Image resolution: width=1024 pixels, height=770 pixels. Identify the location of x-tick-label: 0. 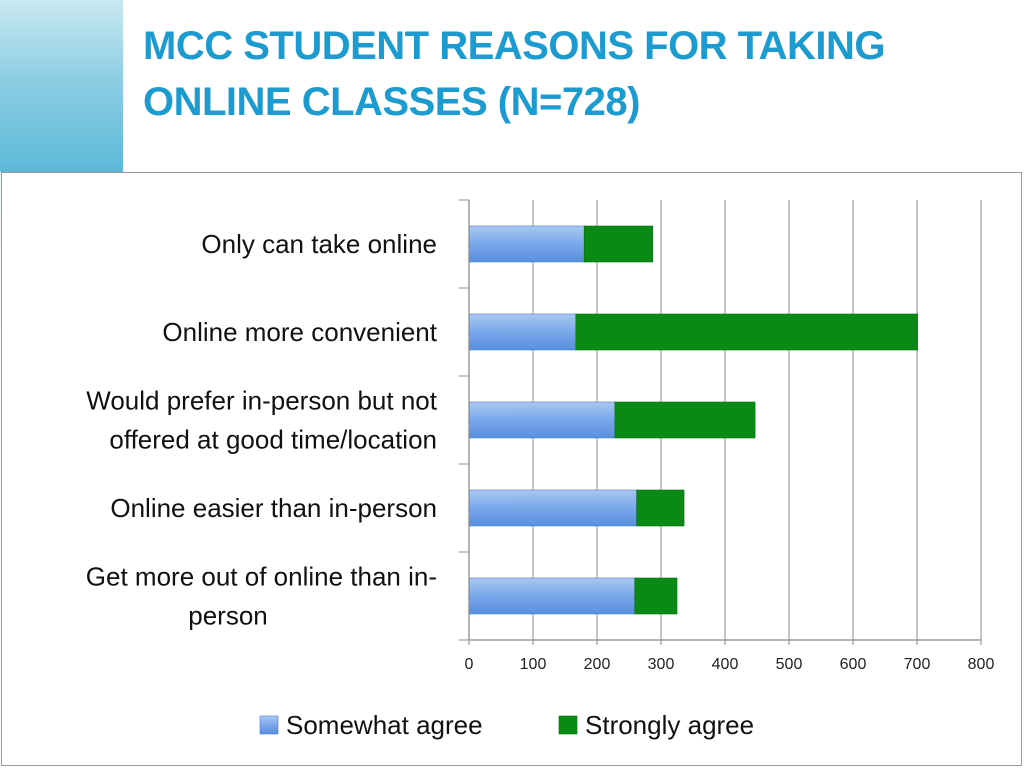
(469, 664).